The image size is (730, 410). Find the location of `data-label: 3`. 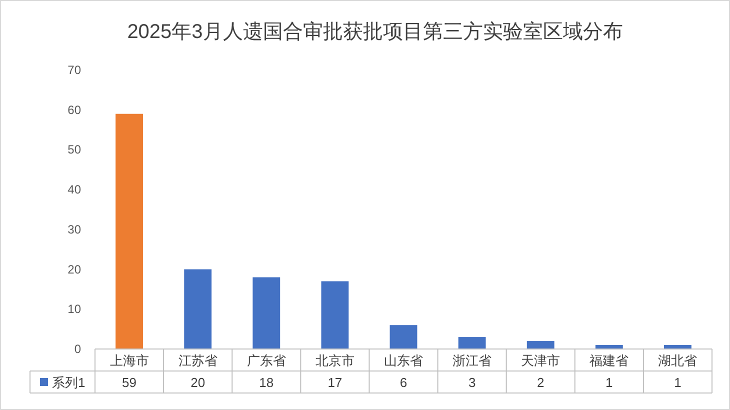

data-label: 3 is located at coordinates (472, 382).